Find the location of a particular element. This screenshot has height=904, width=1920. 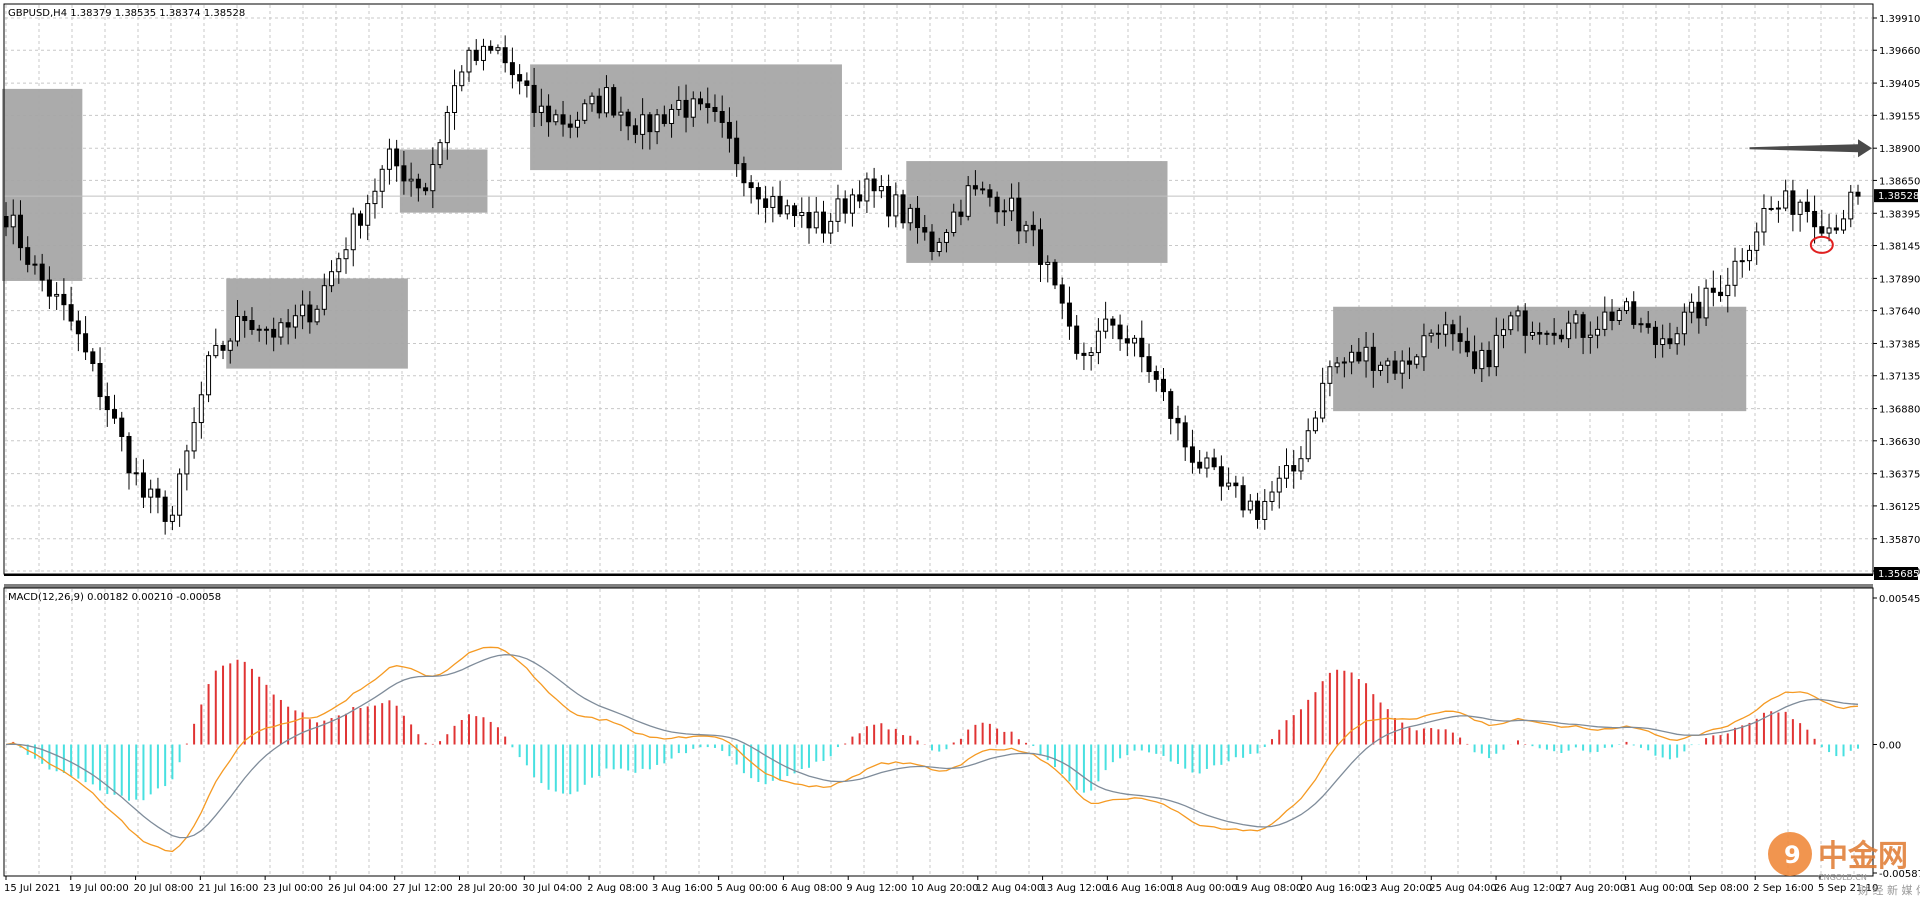

time-tick-label: 19 Aug 08:00 is located at coordinates (1268, 888).